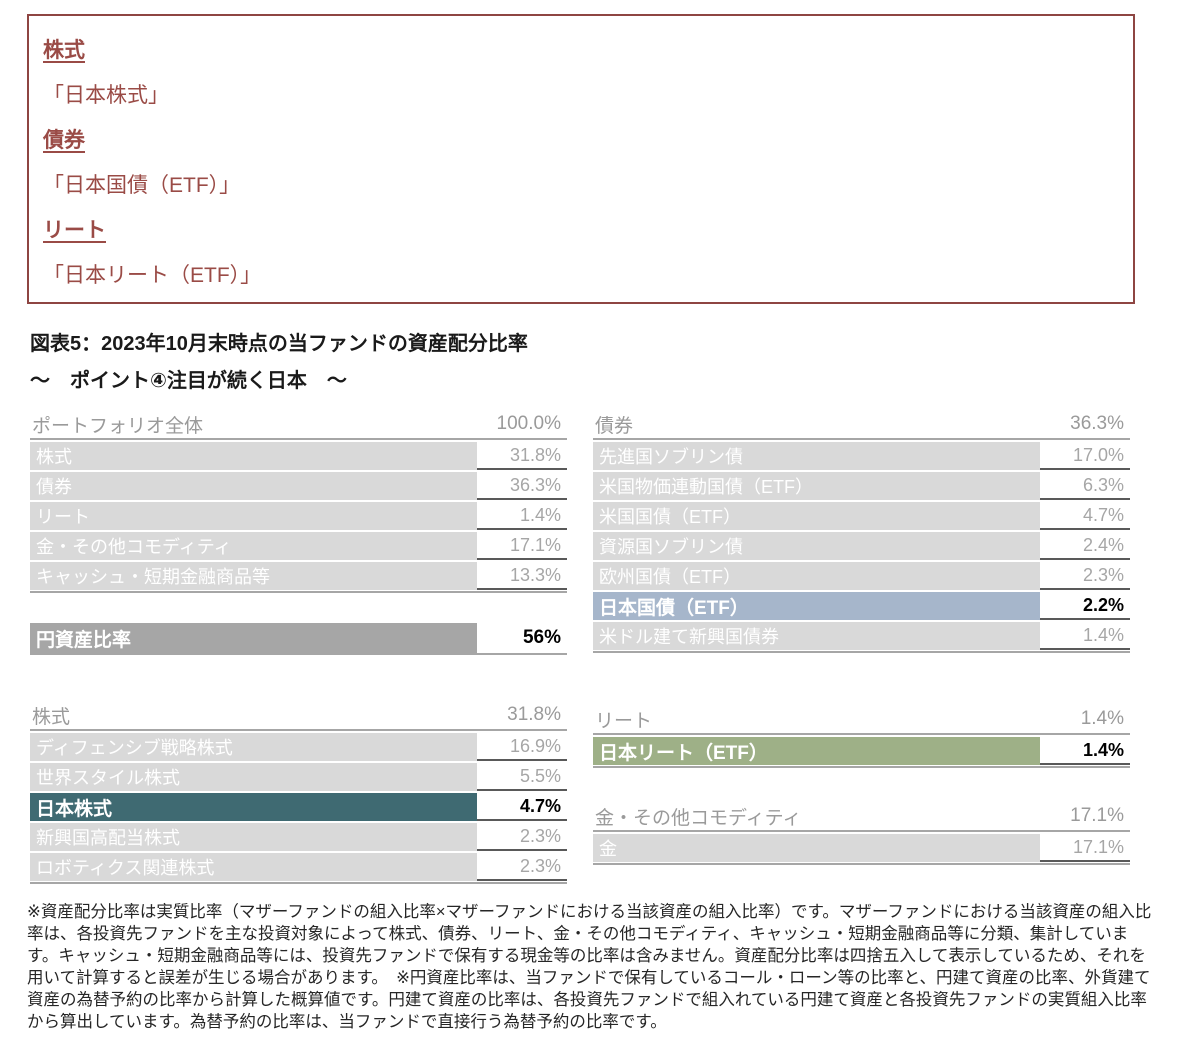 Image resolution: width=1181 pixels, height=1045 pixels. I want to click on row-label: 先進国ソブリン債, so click(816, 456).